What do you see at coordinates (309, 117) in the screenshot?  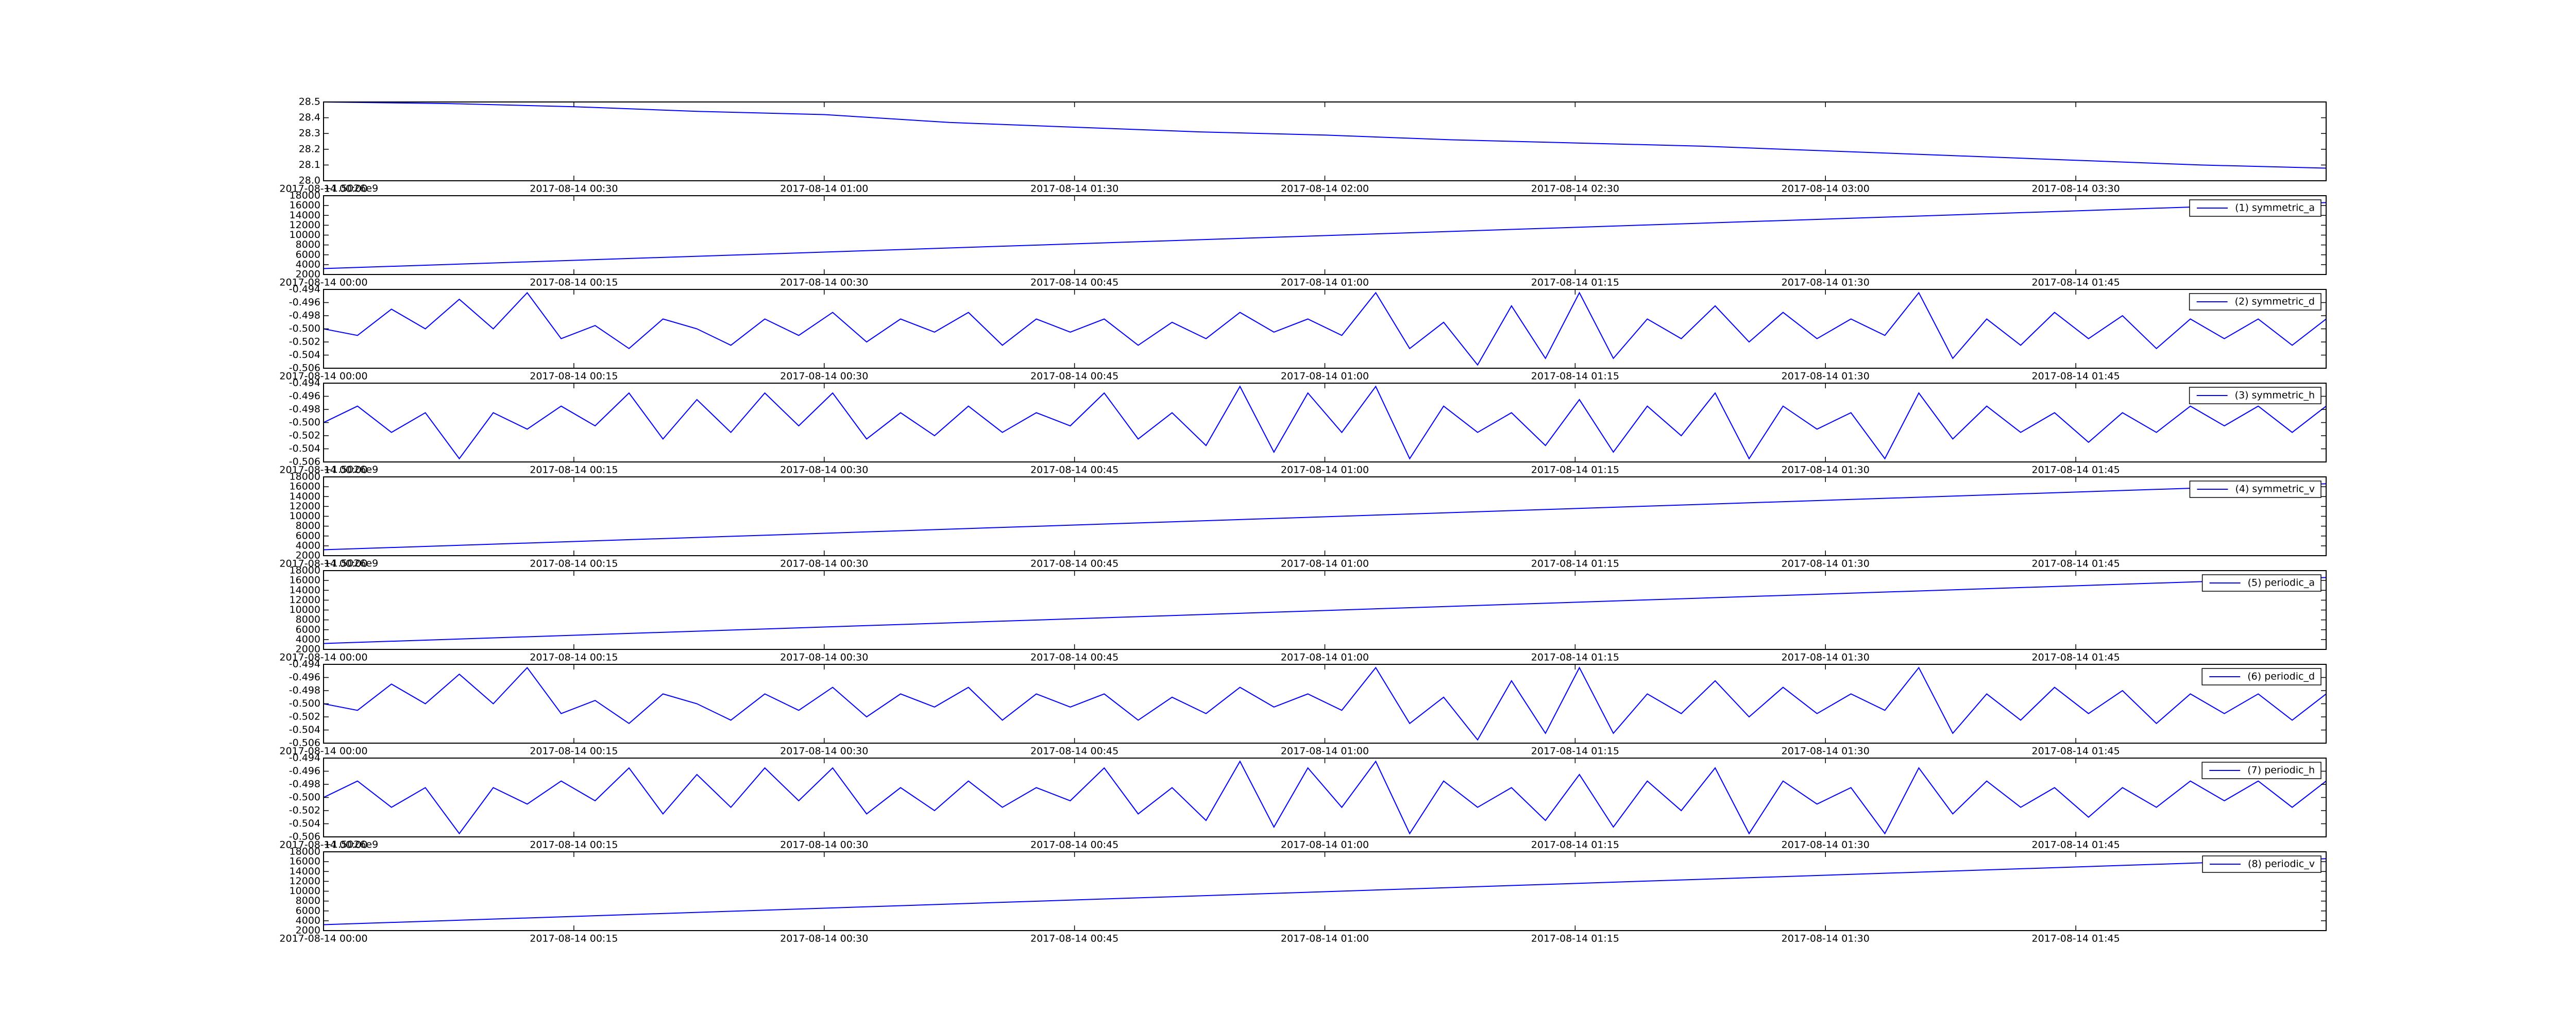 I see `y-tick-label: 28.4` at bounding box center [309, 117].